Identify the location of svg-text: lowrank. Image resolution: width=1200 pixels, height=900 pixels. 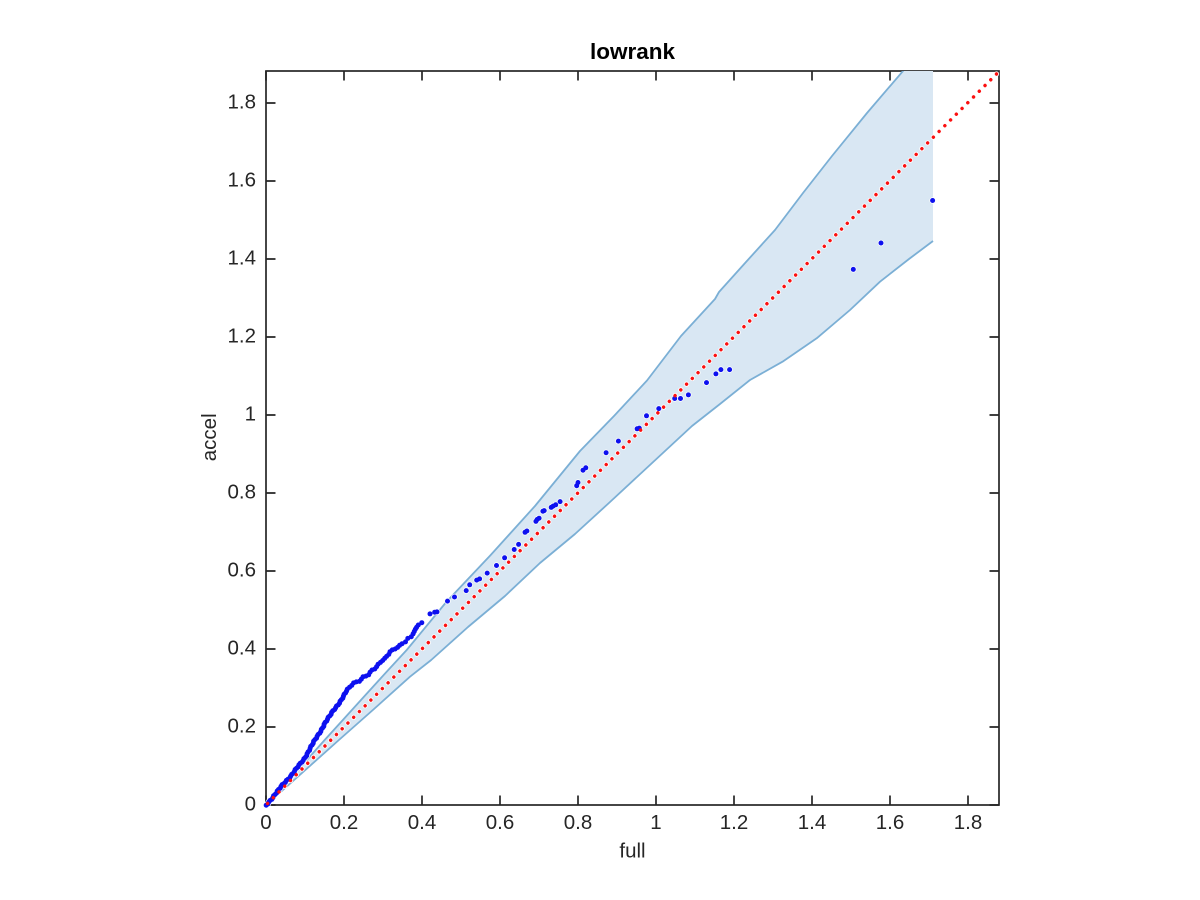
(633, 51).